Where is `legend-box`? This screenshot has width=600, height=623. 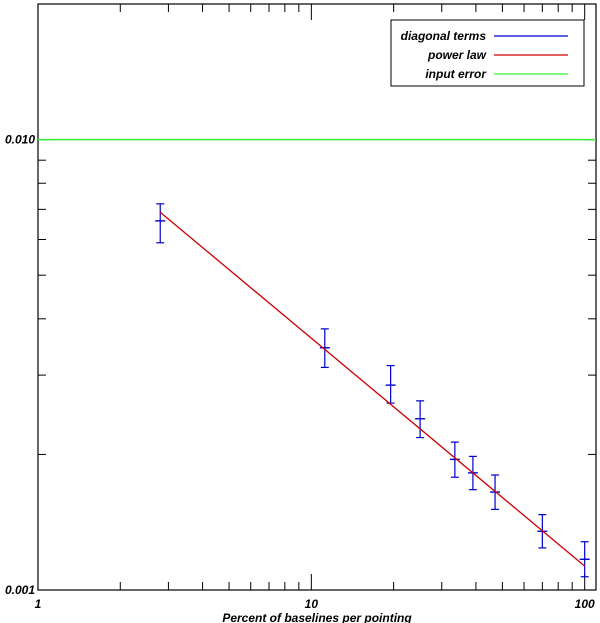 legend-box is located at coordinates (487, 53).